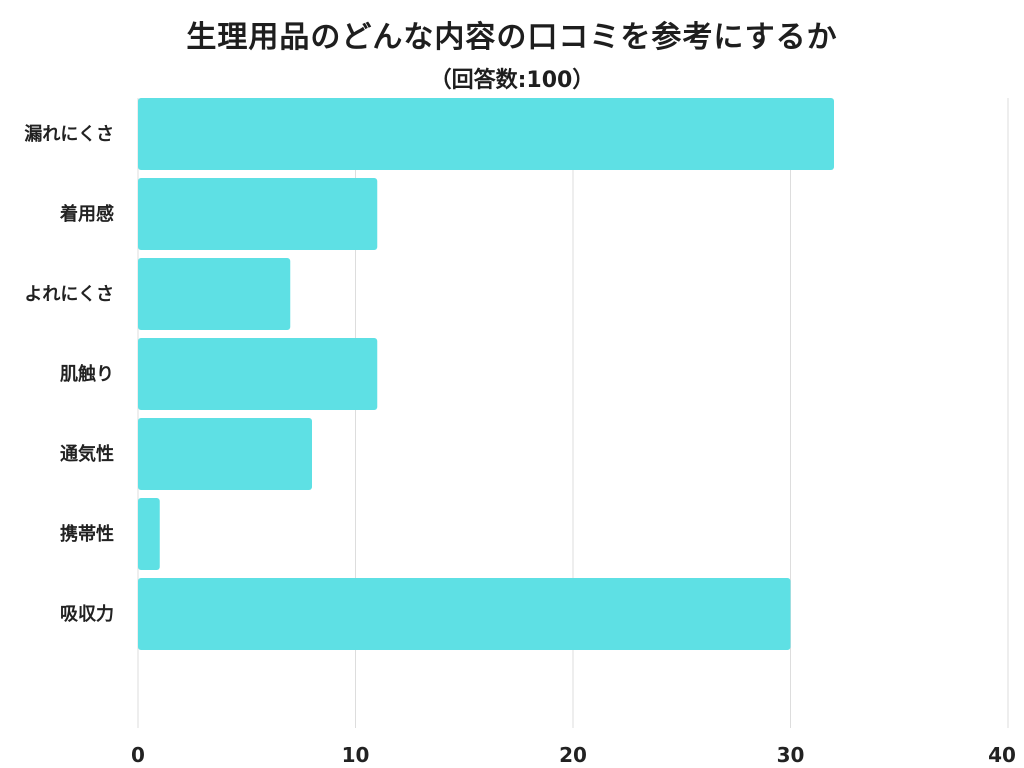 The width and height of the screenshot is (1024, 768). Describe the element at coordinates (87, 614) in the screenshot. I see `category-label: 吸収力` at that location.